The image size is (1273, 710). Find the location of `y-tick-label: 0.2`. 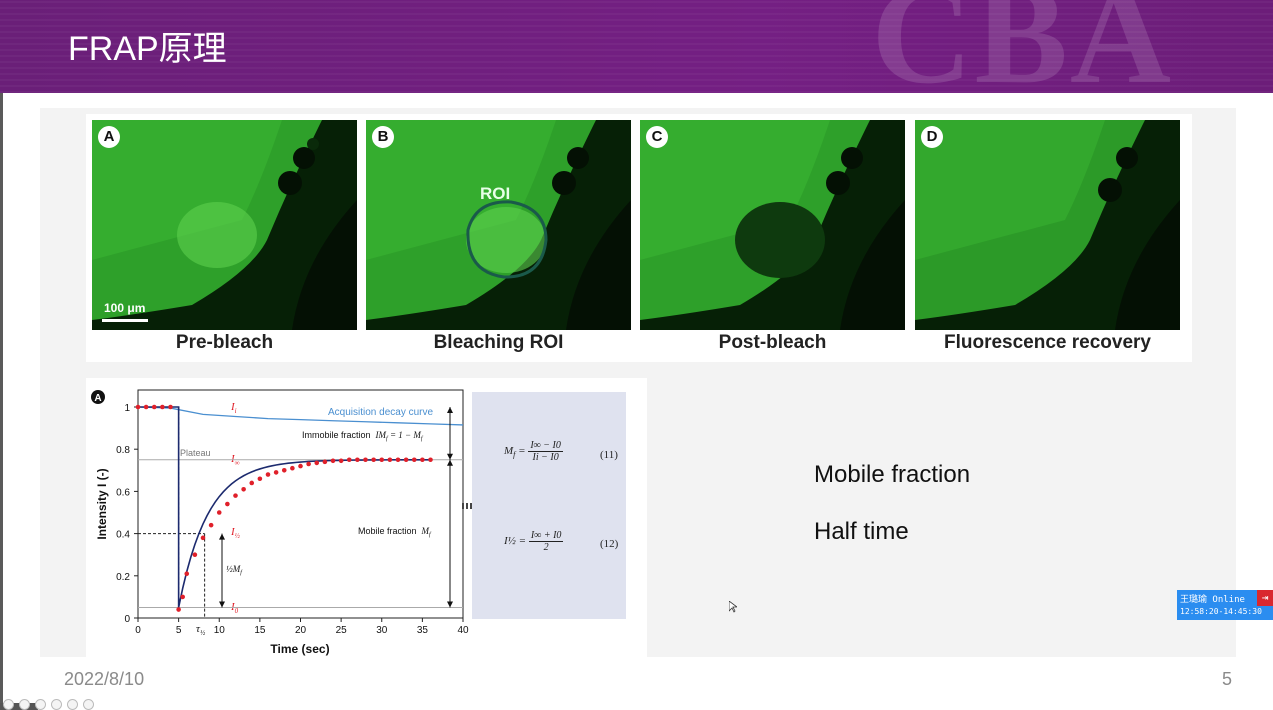

y-tick-label: 0.2 is located at coordinates (123, 577).